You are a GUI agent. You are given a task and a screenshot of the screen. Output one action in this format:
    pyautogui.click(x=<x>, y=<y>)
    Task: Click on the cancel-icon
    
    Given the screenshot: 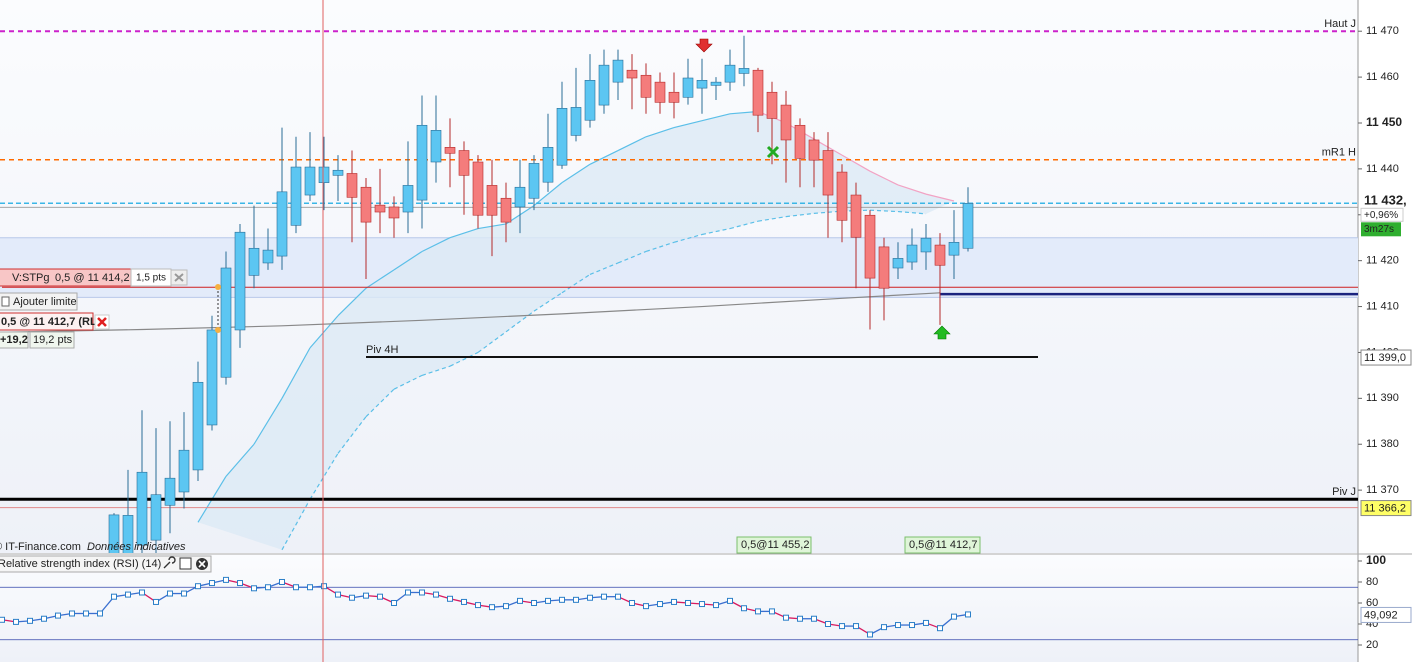 What is the action you would take?
    pyautogui.click(x=179, y=277)
    